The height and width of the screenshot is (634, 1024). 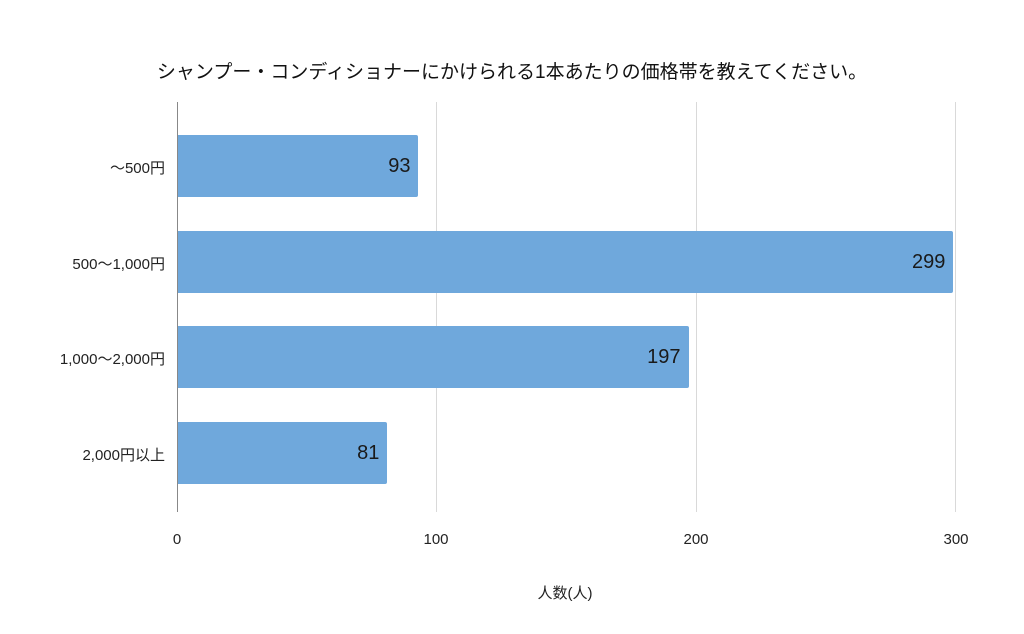 I want to click on bar-value-label: 299, so click(x=929, y=262).